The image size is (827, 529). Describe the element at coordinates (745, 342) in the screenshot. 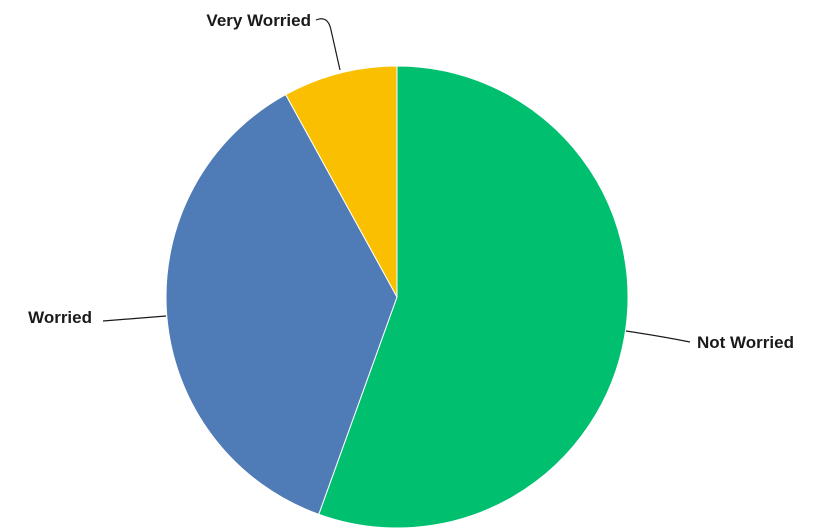

I see `slice-label-not-worried: Not Worried` at that location.